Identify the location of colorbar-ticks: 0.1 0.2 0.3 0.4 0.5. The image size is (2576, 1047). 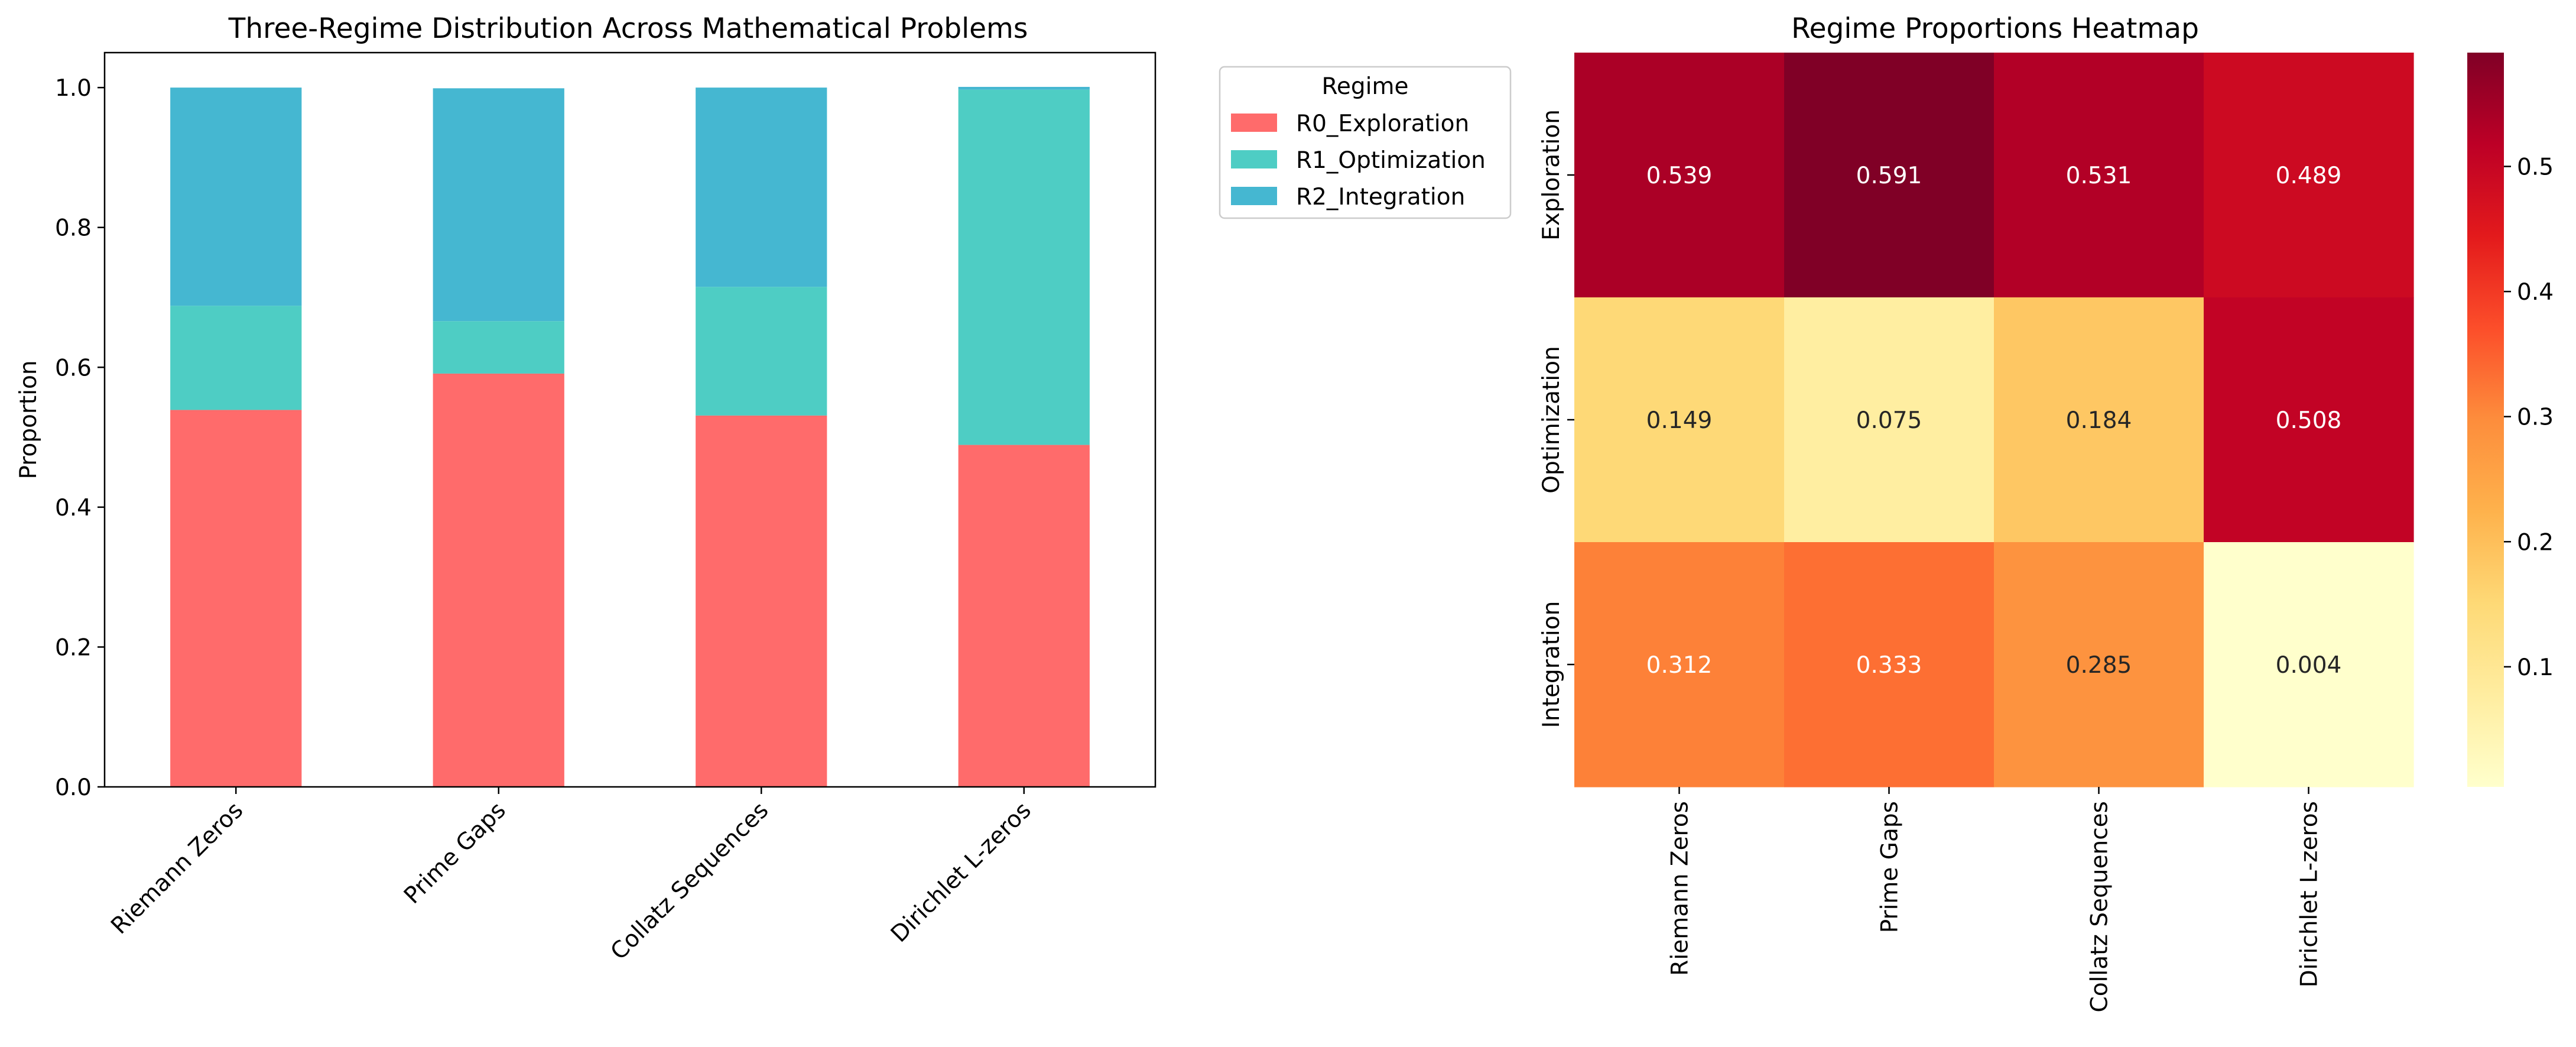
(2529, 417).